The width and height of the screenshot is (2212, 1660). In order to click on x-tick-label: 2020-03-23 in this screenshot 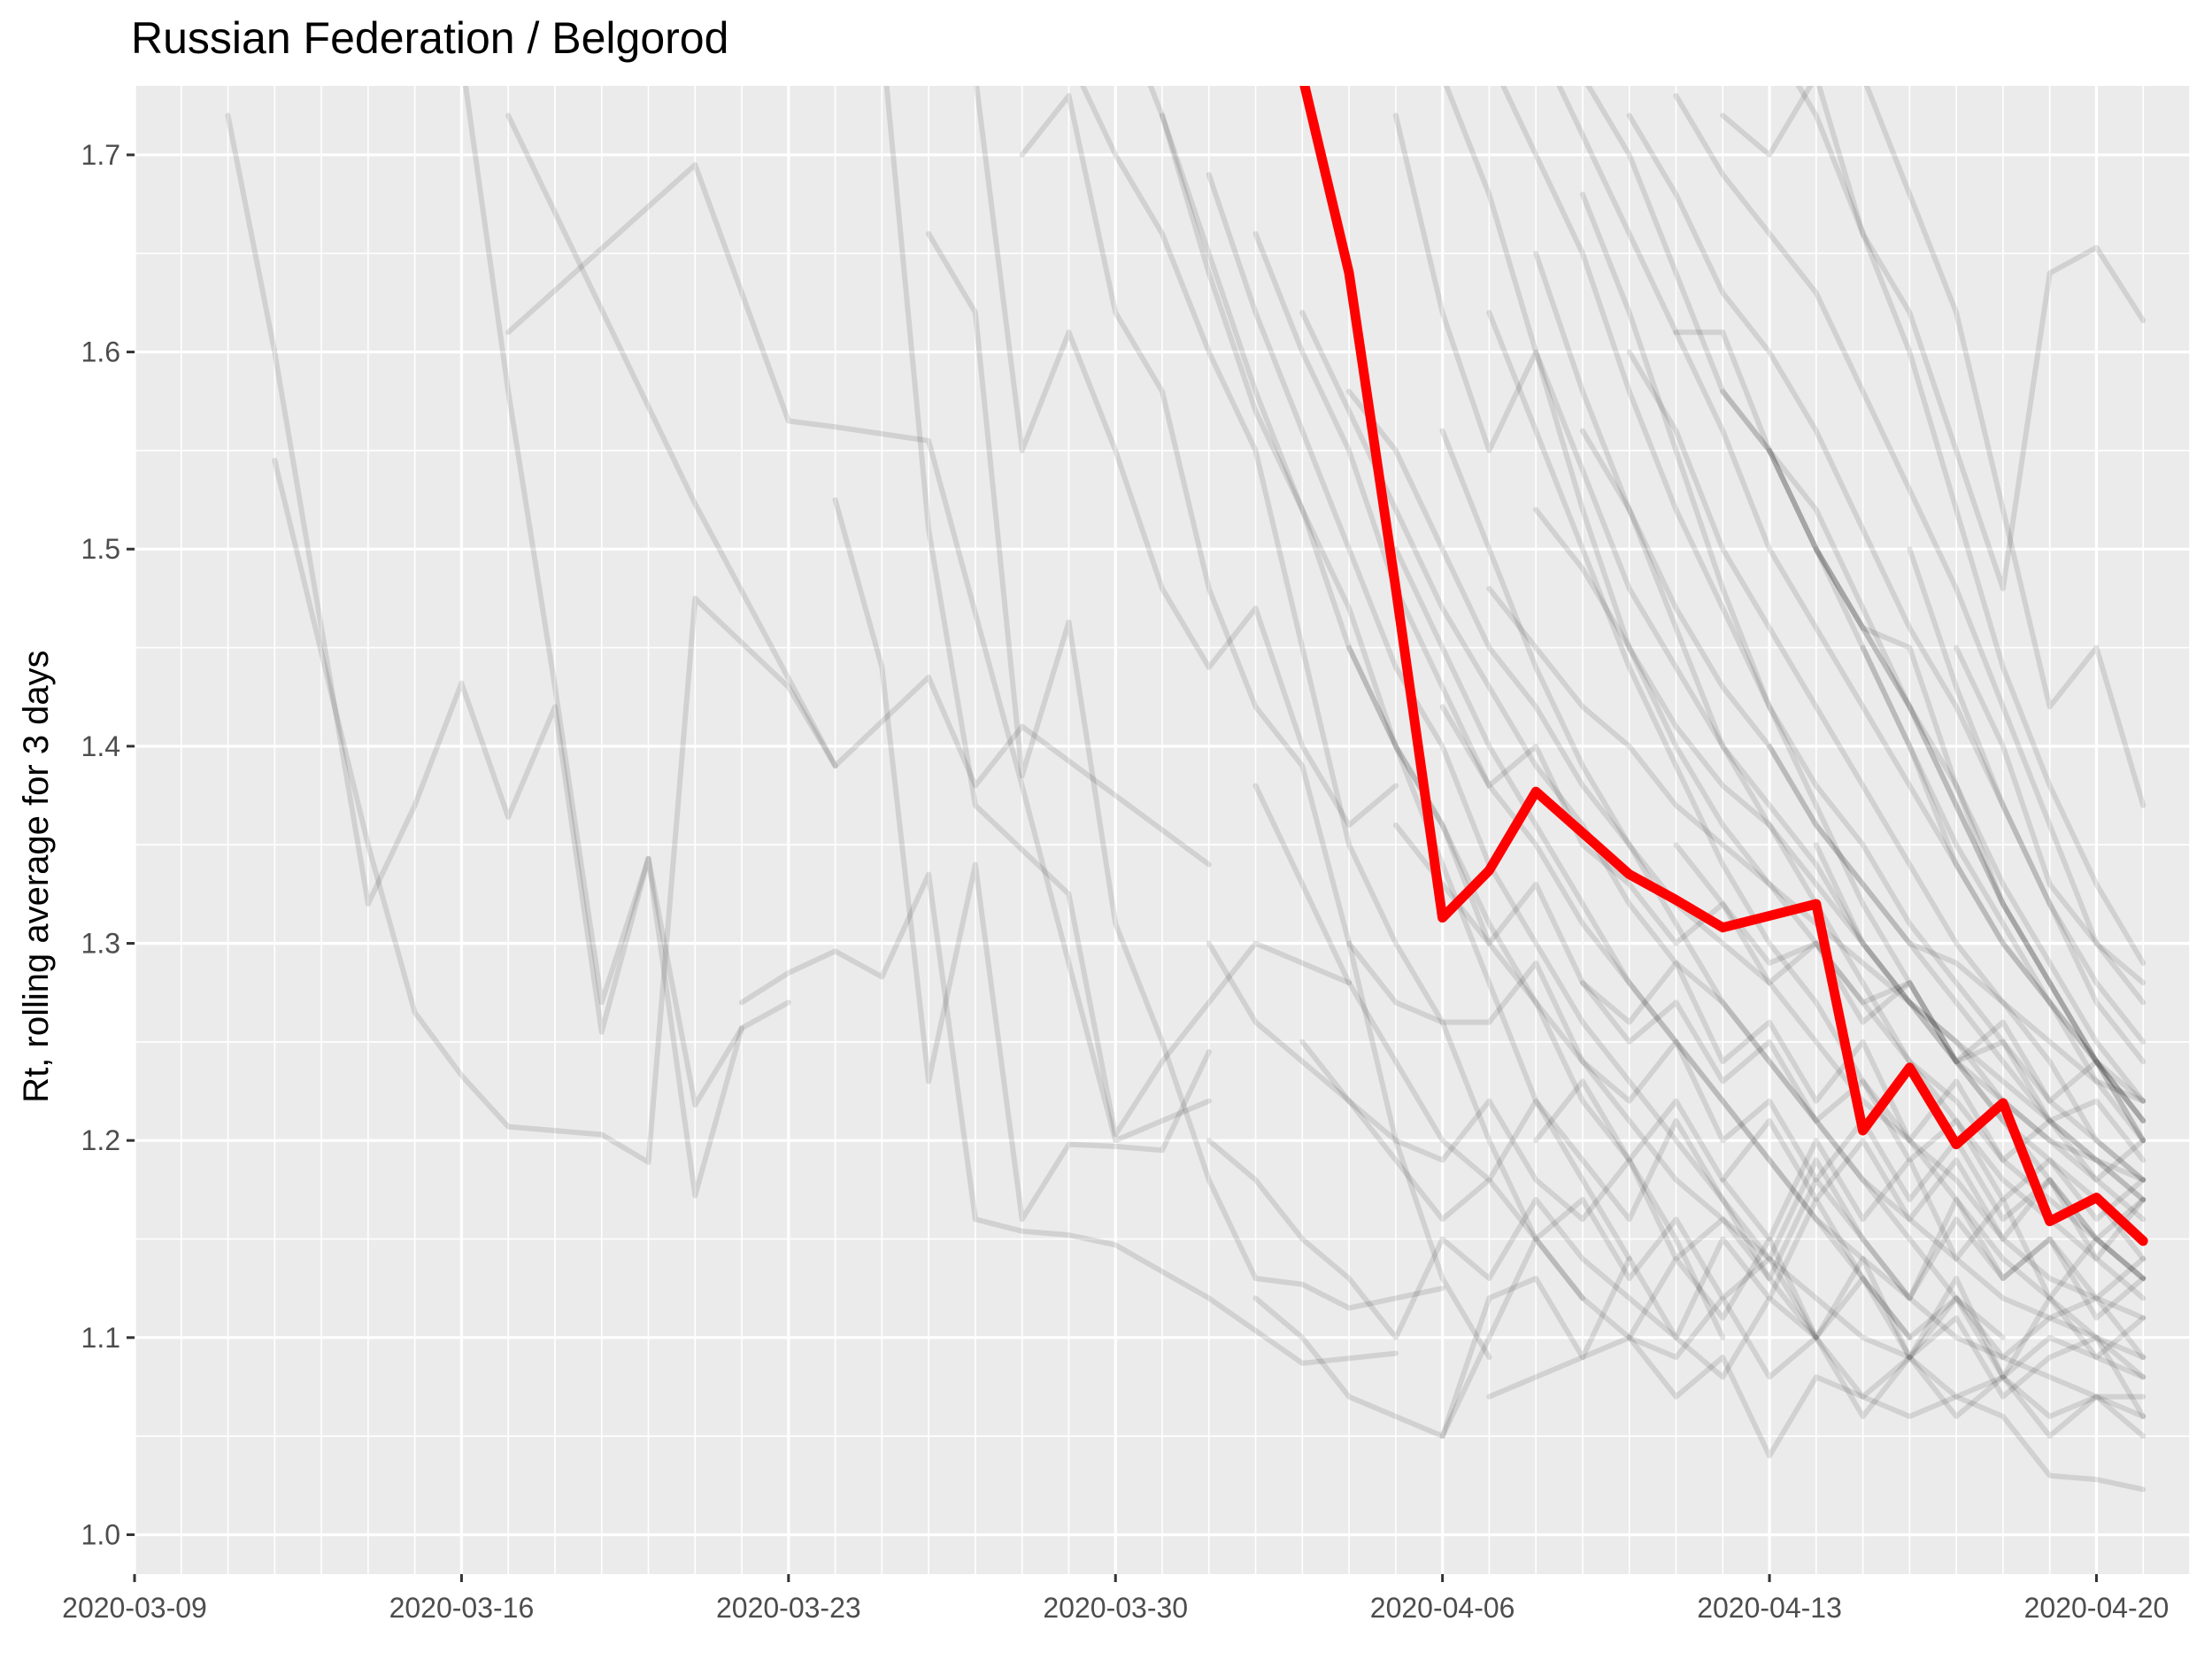, I will do `click(788, 1608)`.